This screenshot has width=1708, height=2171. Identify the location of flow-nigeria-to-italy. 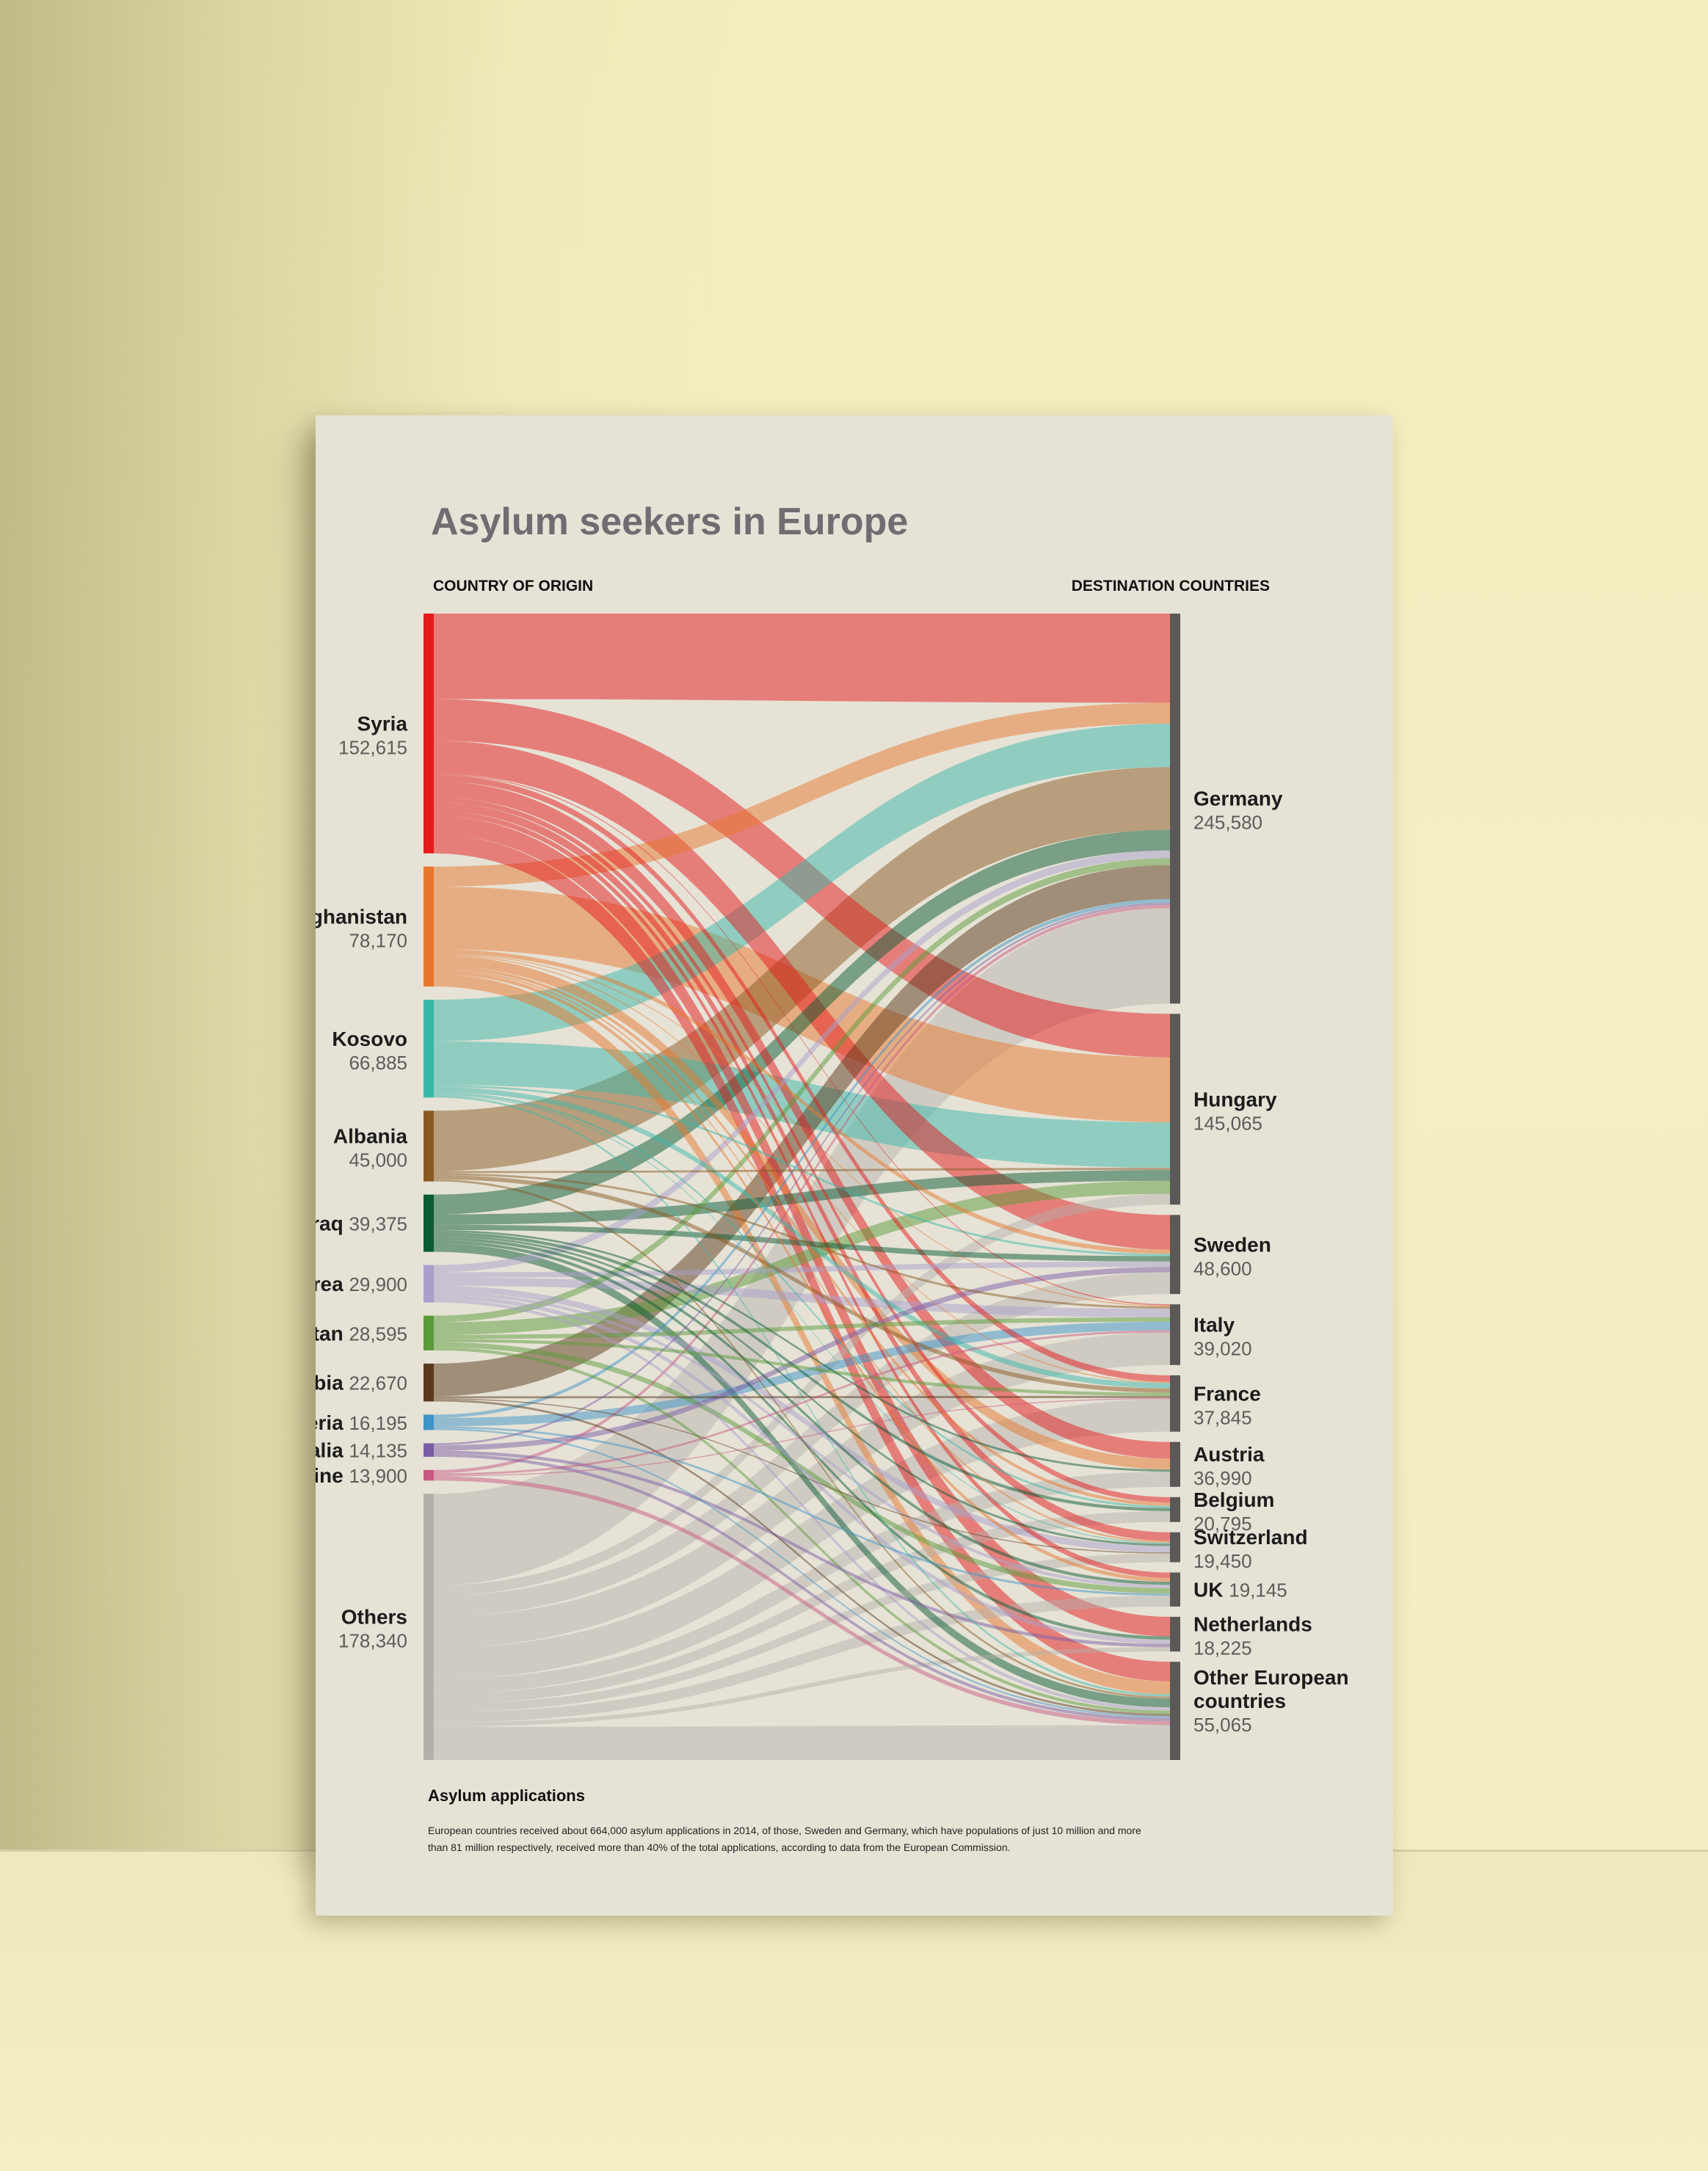
(802, 1374).